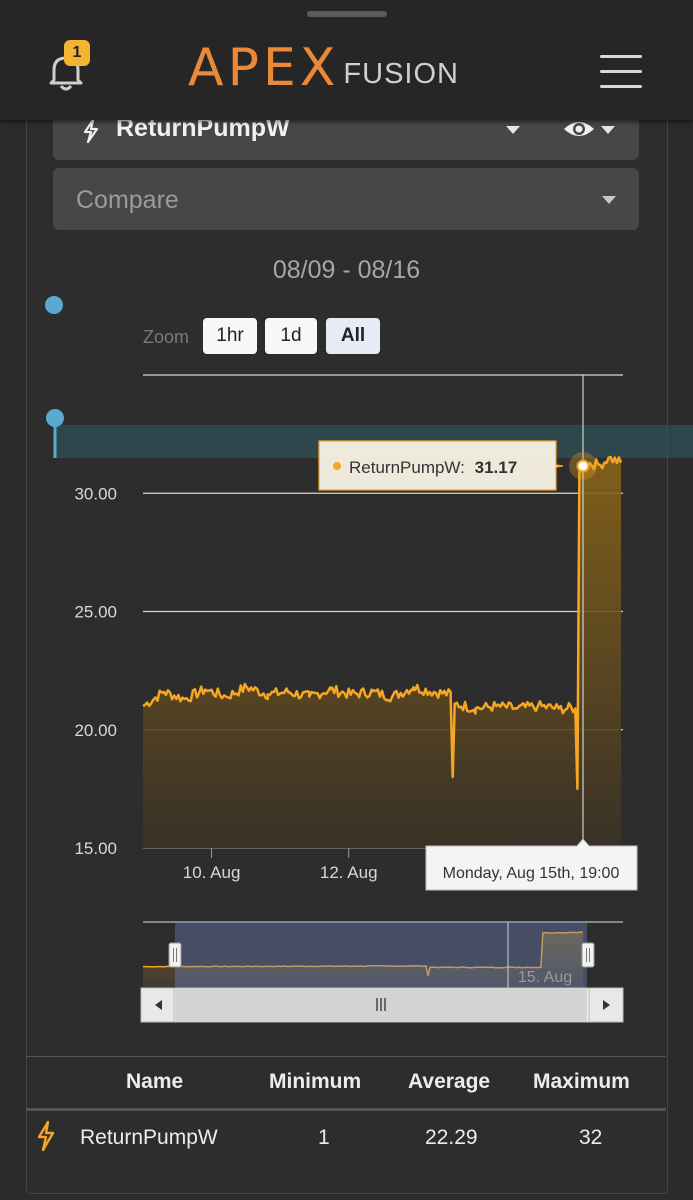 This screenshot has width=693, height=1200. Describe the element at coordinates (346, 1056) in the screenshot. I see `table-top-border` at that location.